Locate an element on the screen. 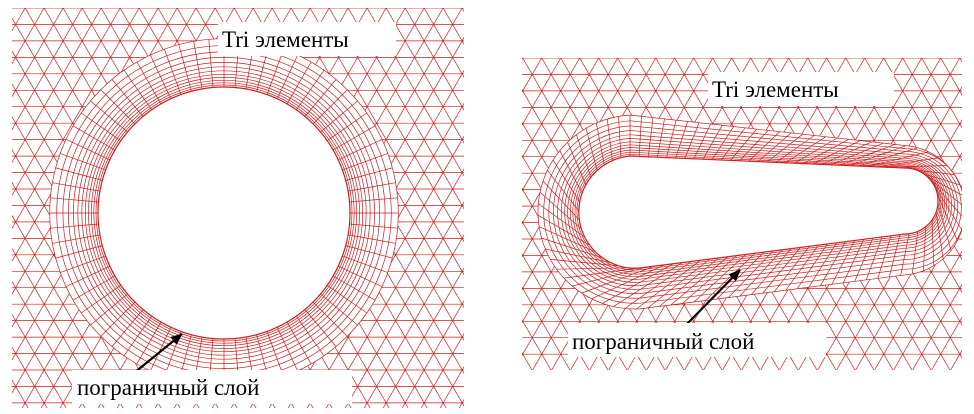 The image size is (974, 414). label-bg-bottom-left is located at coordinates (212, 387).